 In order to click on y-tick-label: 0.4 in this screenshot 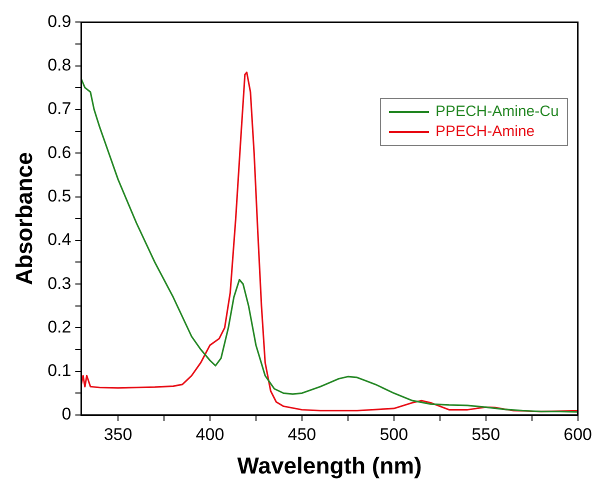, I will do `click(60, 240)`.